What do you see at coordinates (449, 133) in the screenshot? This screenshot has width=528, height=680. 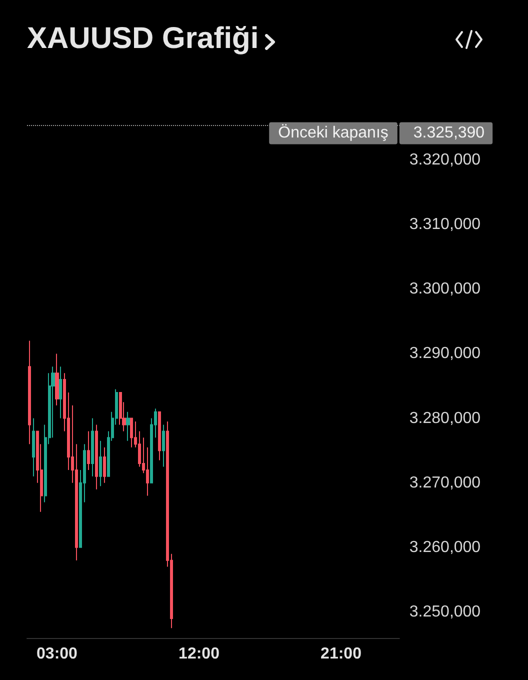 I see `text: 3.325,390` at bounding box center [449, 133].